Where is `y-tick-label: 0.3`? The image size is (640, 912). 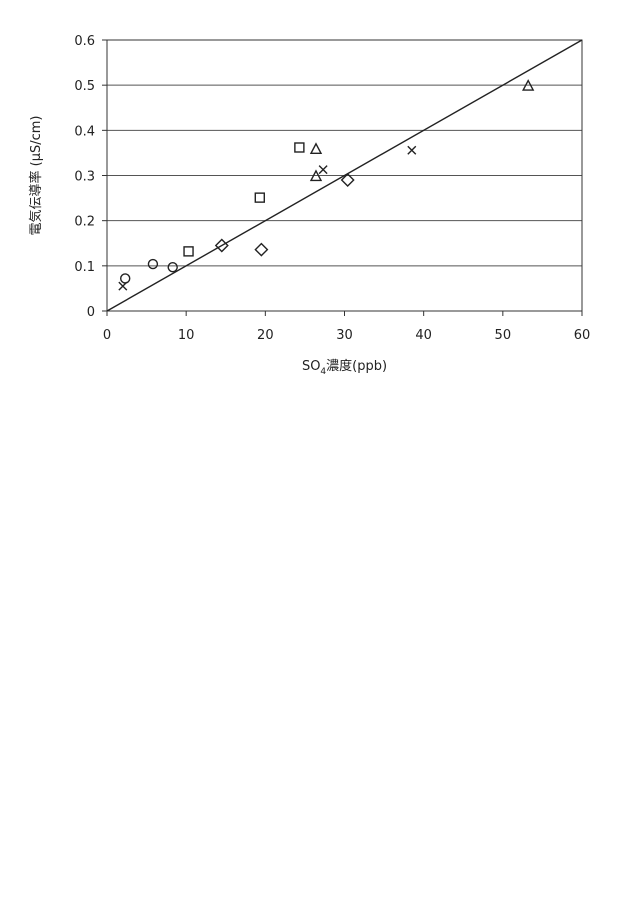 y-tick-label: 0.3 is located at coordinates (84, 177).